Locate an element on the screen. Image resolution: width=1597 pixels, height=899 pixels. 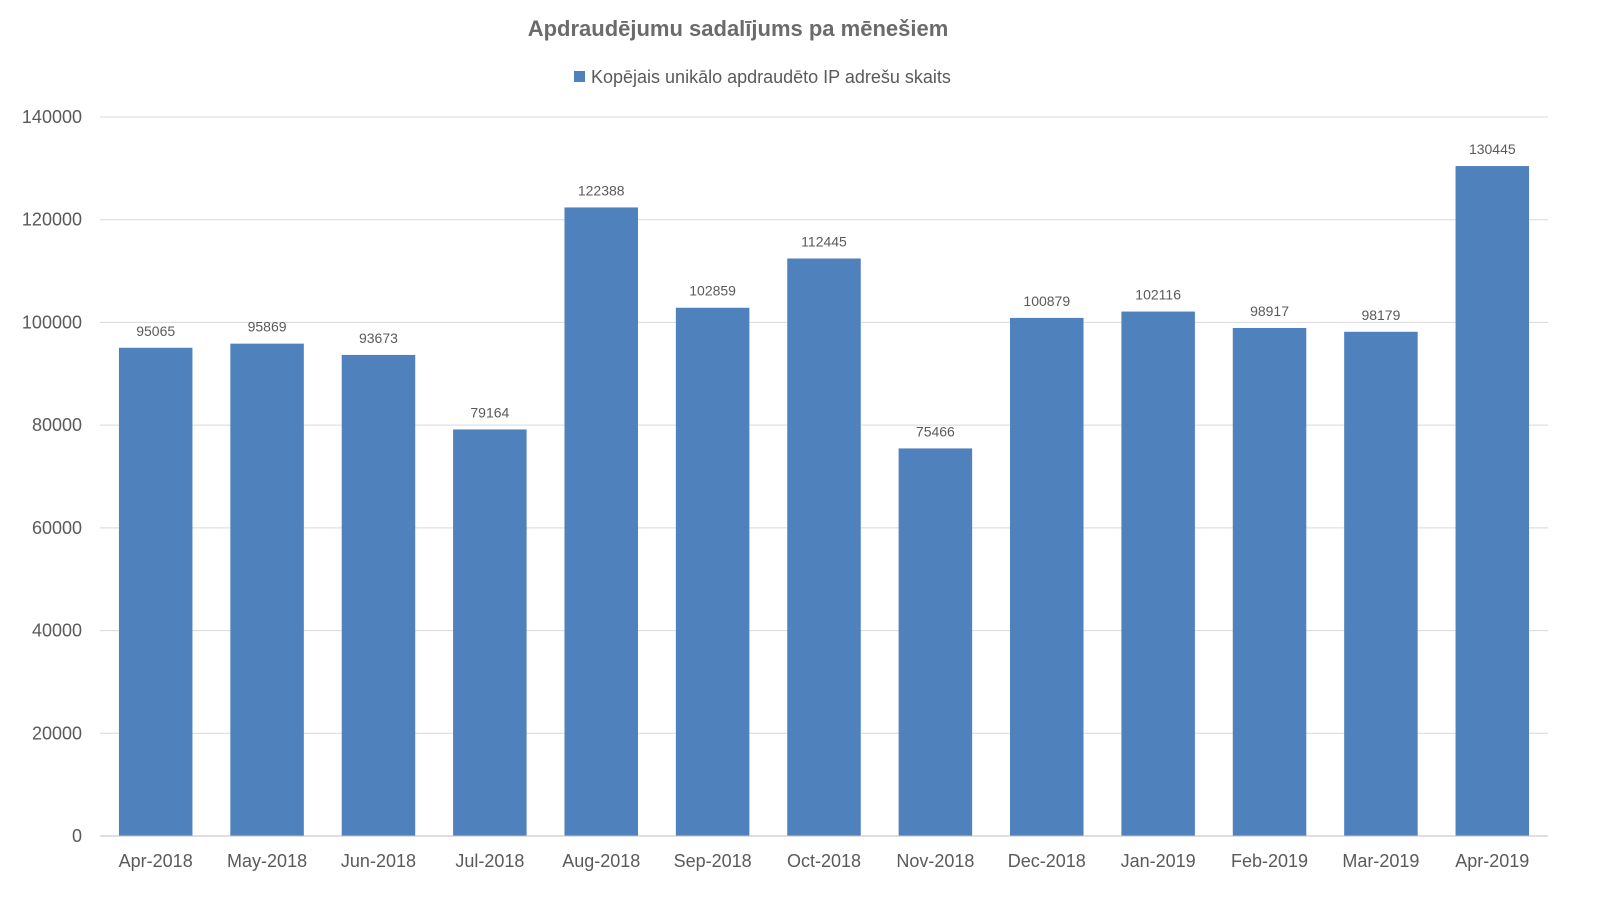
x-tick-label: Jun-2018 is located at coordinates (378, 861).